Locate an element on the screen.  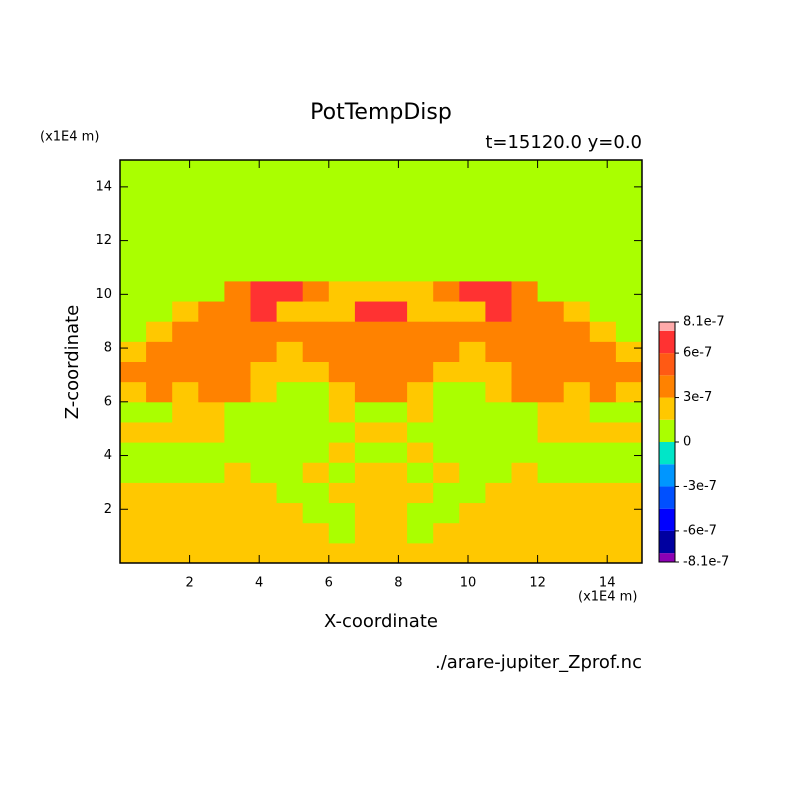
colorbar-tick-label: -8.1e-7 is located at coordinates (706, 562).